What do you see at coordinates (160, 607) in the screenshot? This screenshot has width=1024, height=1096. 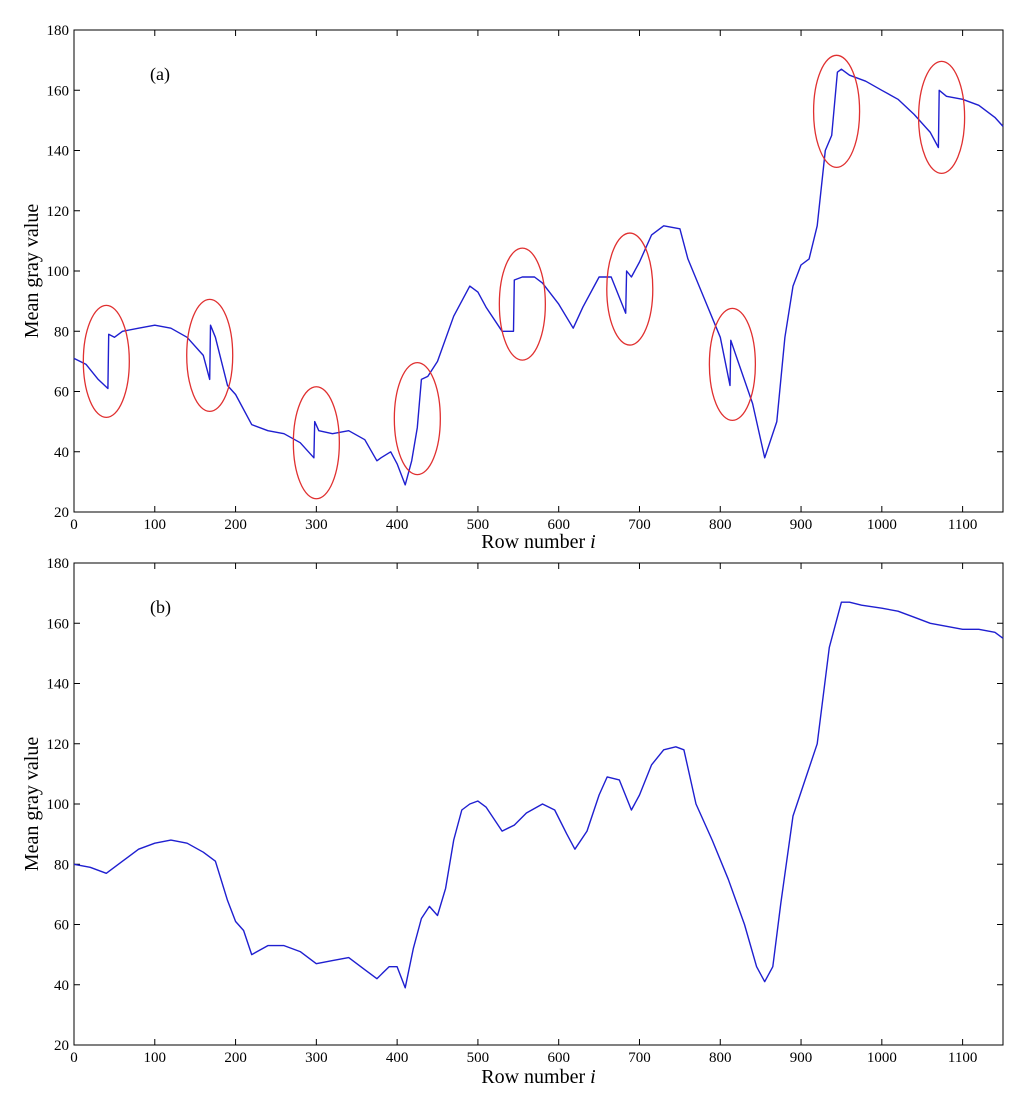 I see `panel-label: (b)` at bounding box center [160, 607].